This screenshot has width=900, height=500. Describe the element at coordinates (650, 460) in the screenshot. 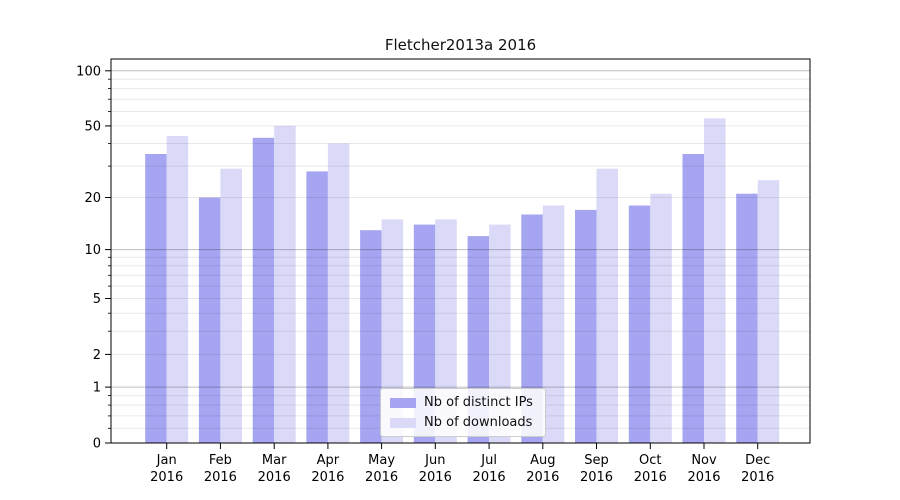

I see `x-tick-label-month: Oct` at that location.